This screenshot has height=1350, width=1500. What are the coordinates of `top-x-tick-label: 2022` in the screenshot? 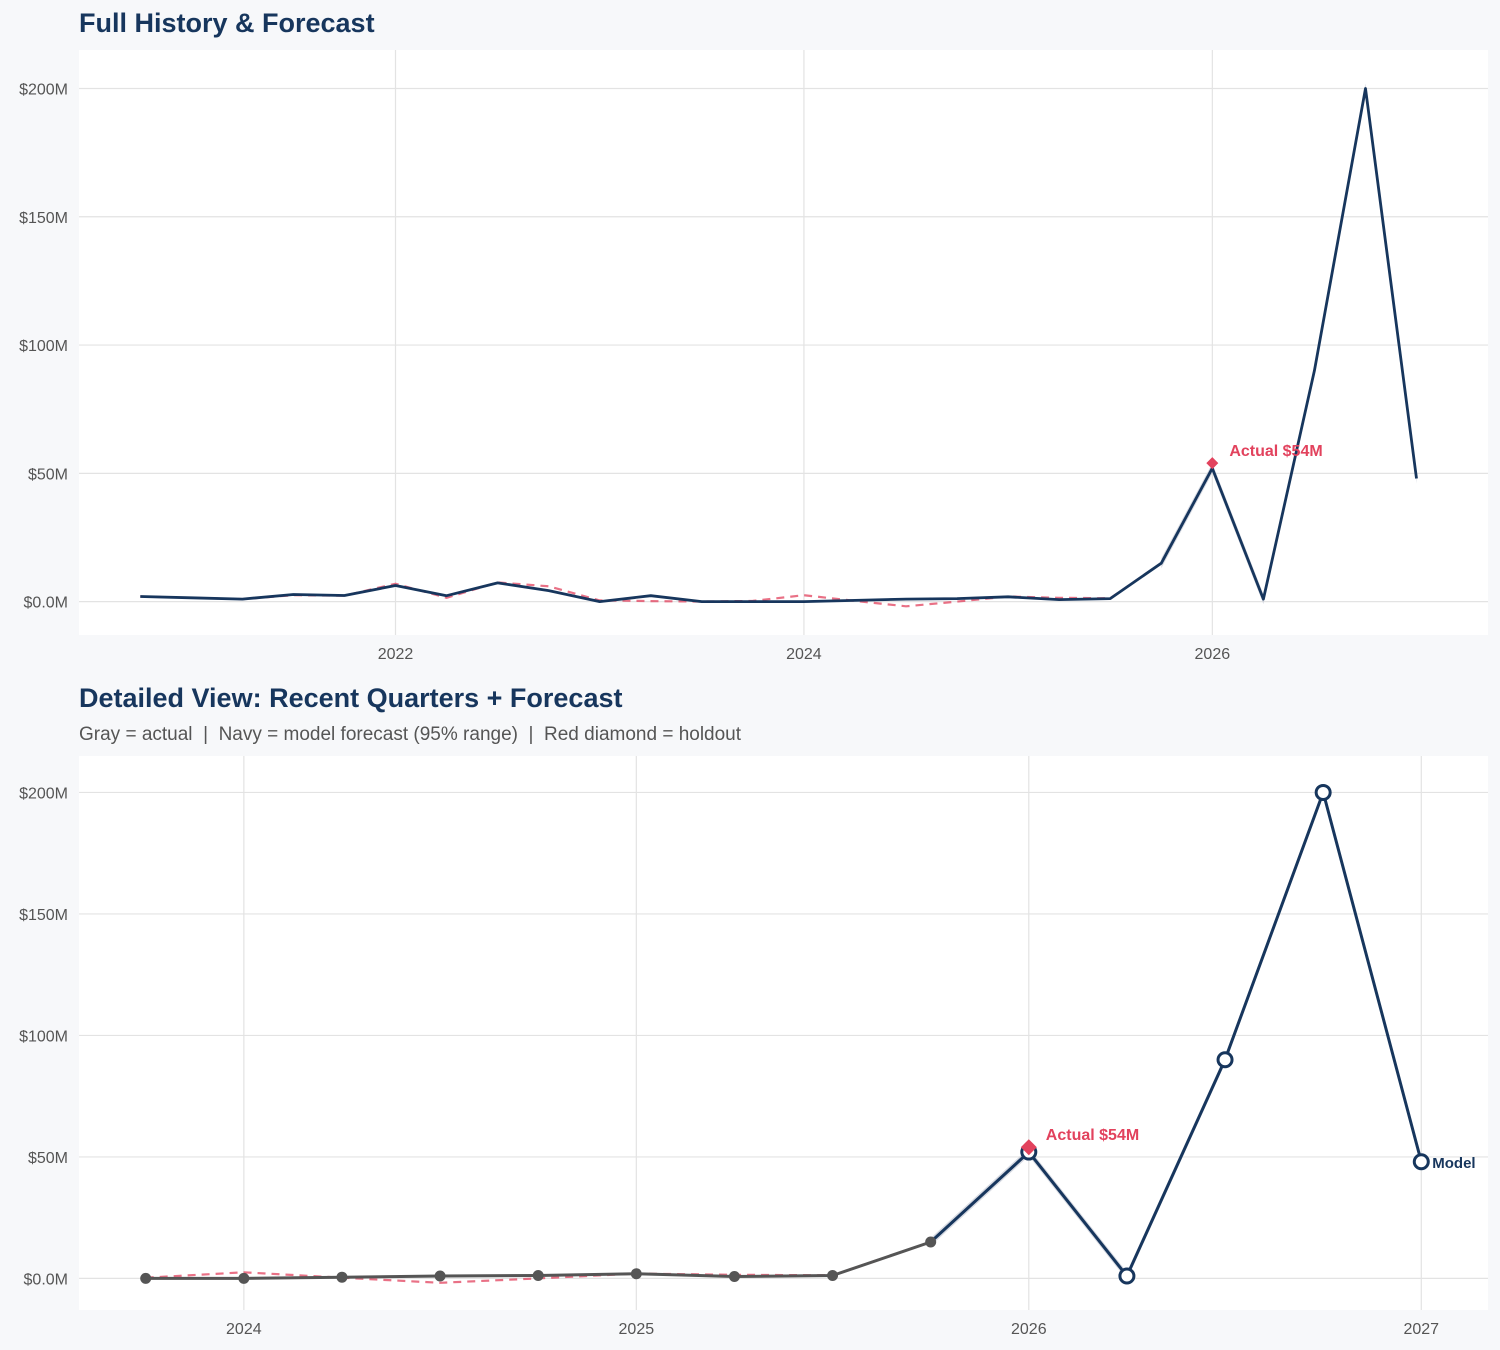 It's located at (396, 654).